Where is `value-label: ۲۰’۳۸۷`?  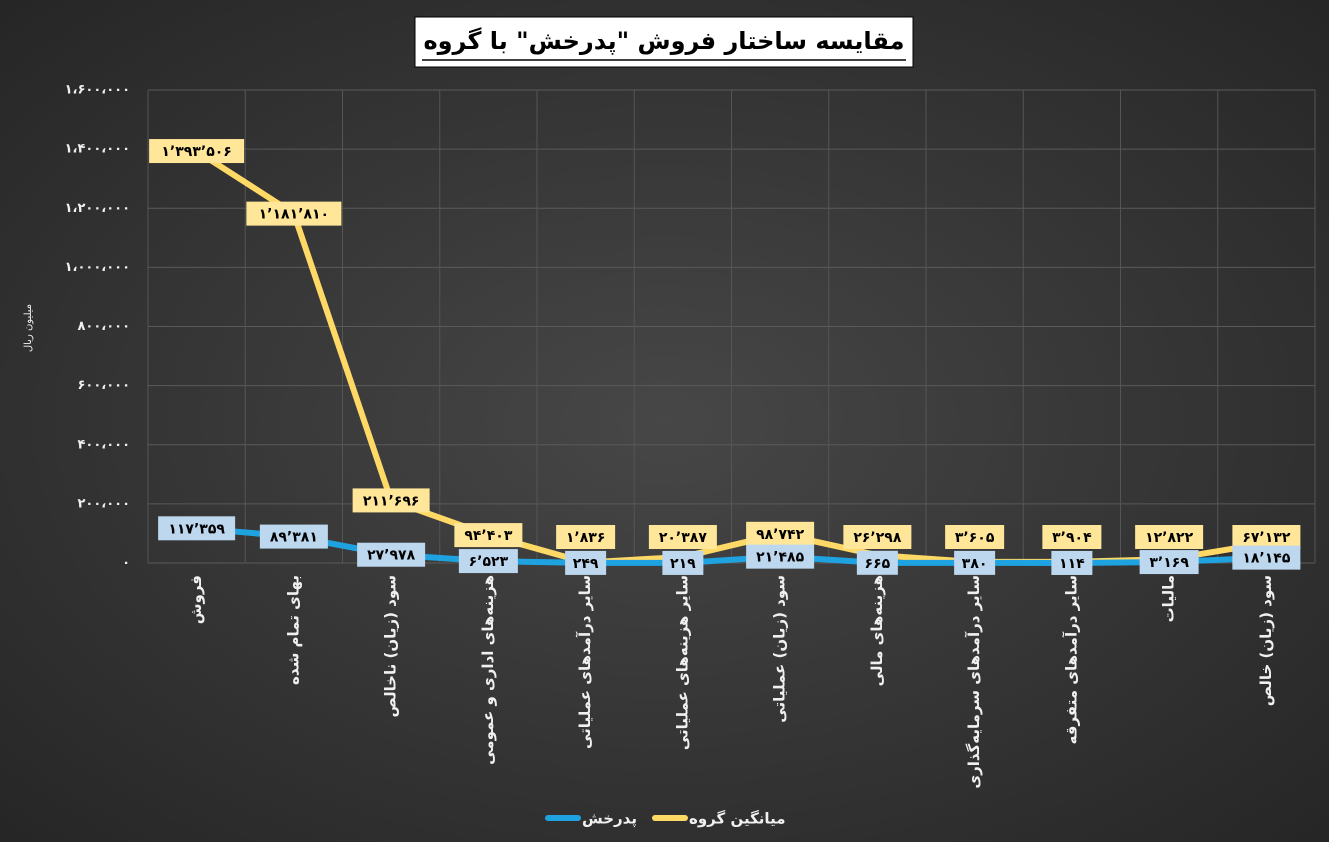 value-label: ۲۰’۳۸۷ is located at coordinates (683, 538).